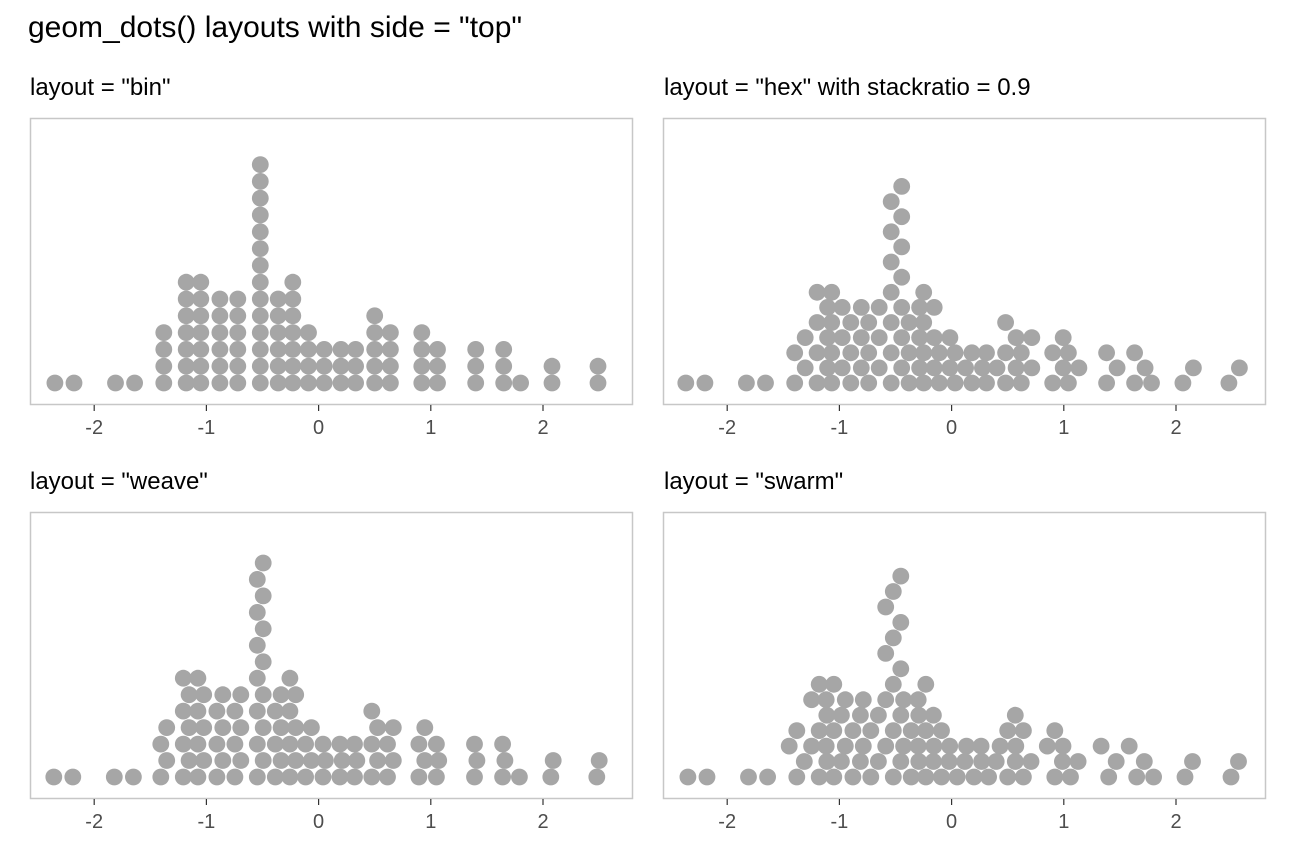  What do you see at coordinates (318, 822) in the screenshot?
I see `x-tick-label: 0` at bounding box center [318, 822].